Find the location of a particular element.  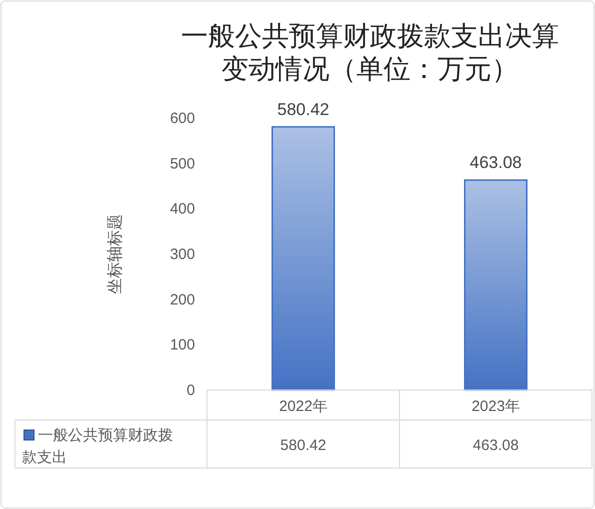

y-tick-label: 200 is located at coordinates (182, 299).